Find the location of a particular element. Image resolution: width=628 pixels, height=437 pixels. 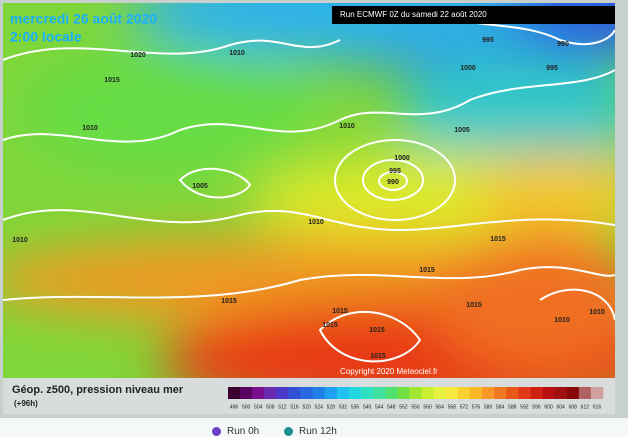

scale-label: 528 is located at coordinates (331, 407).